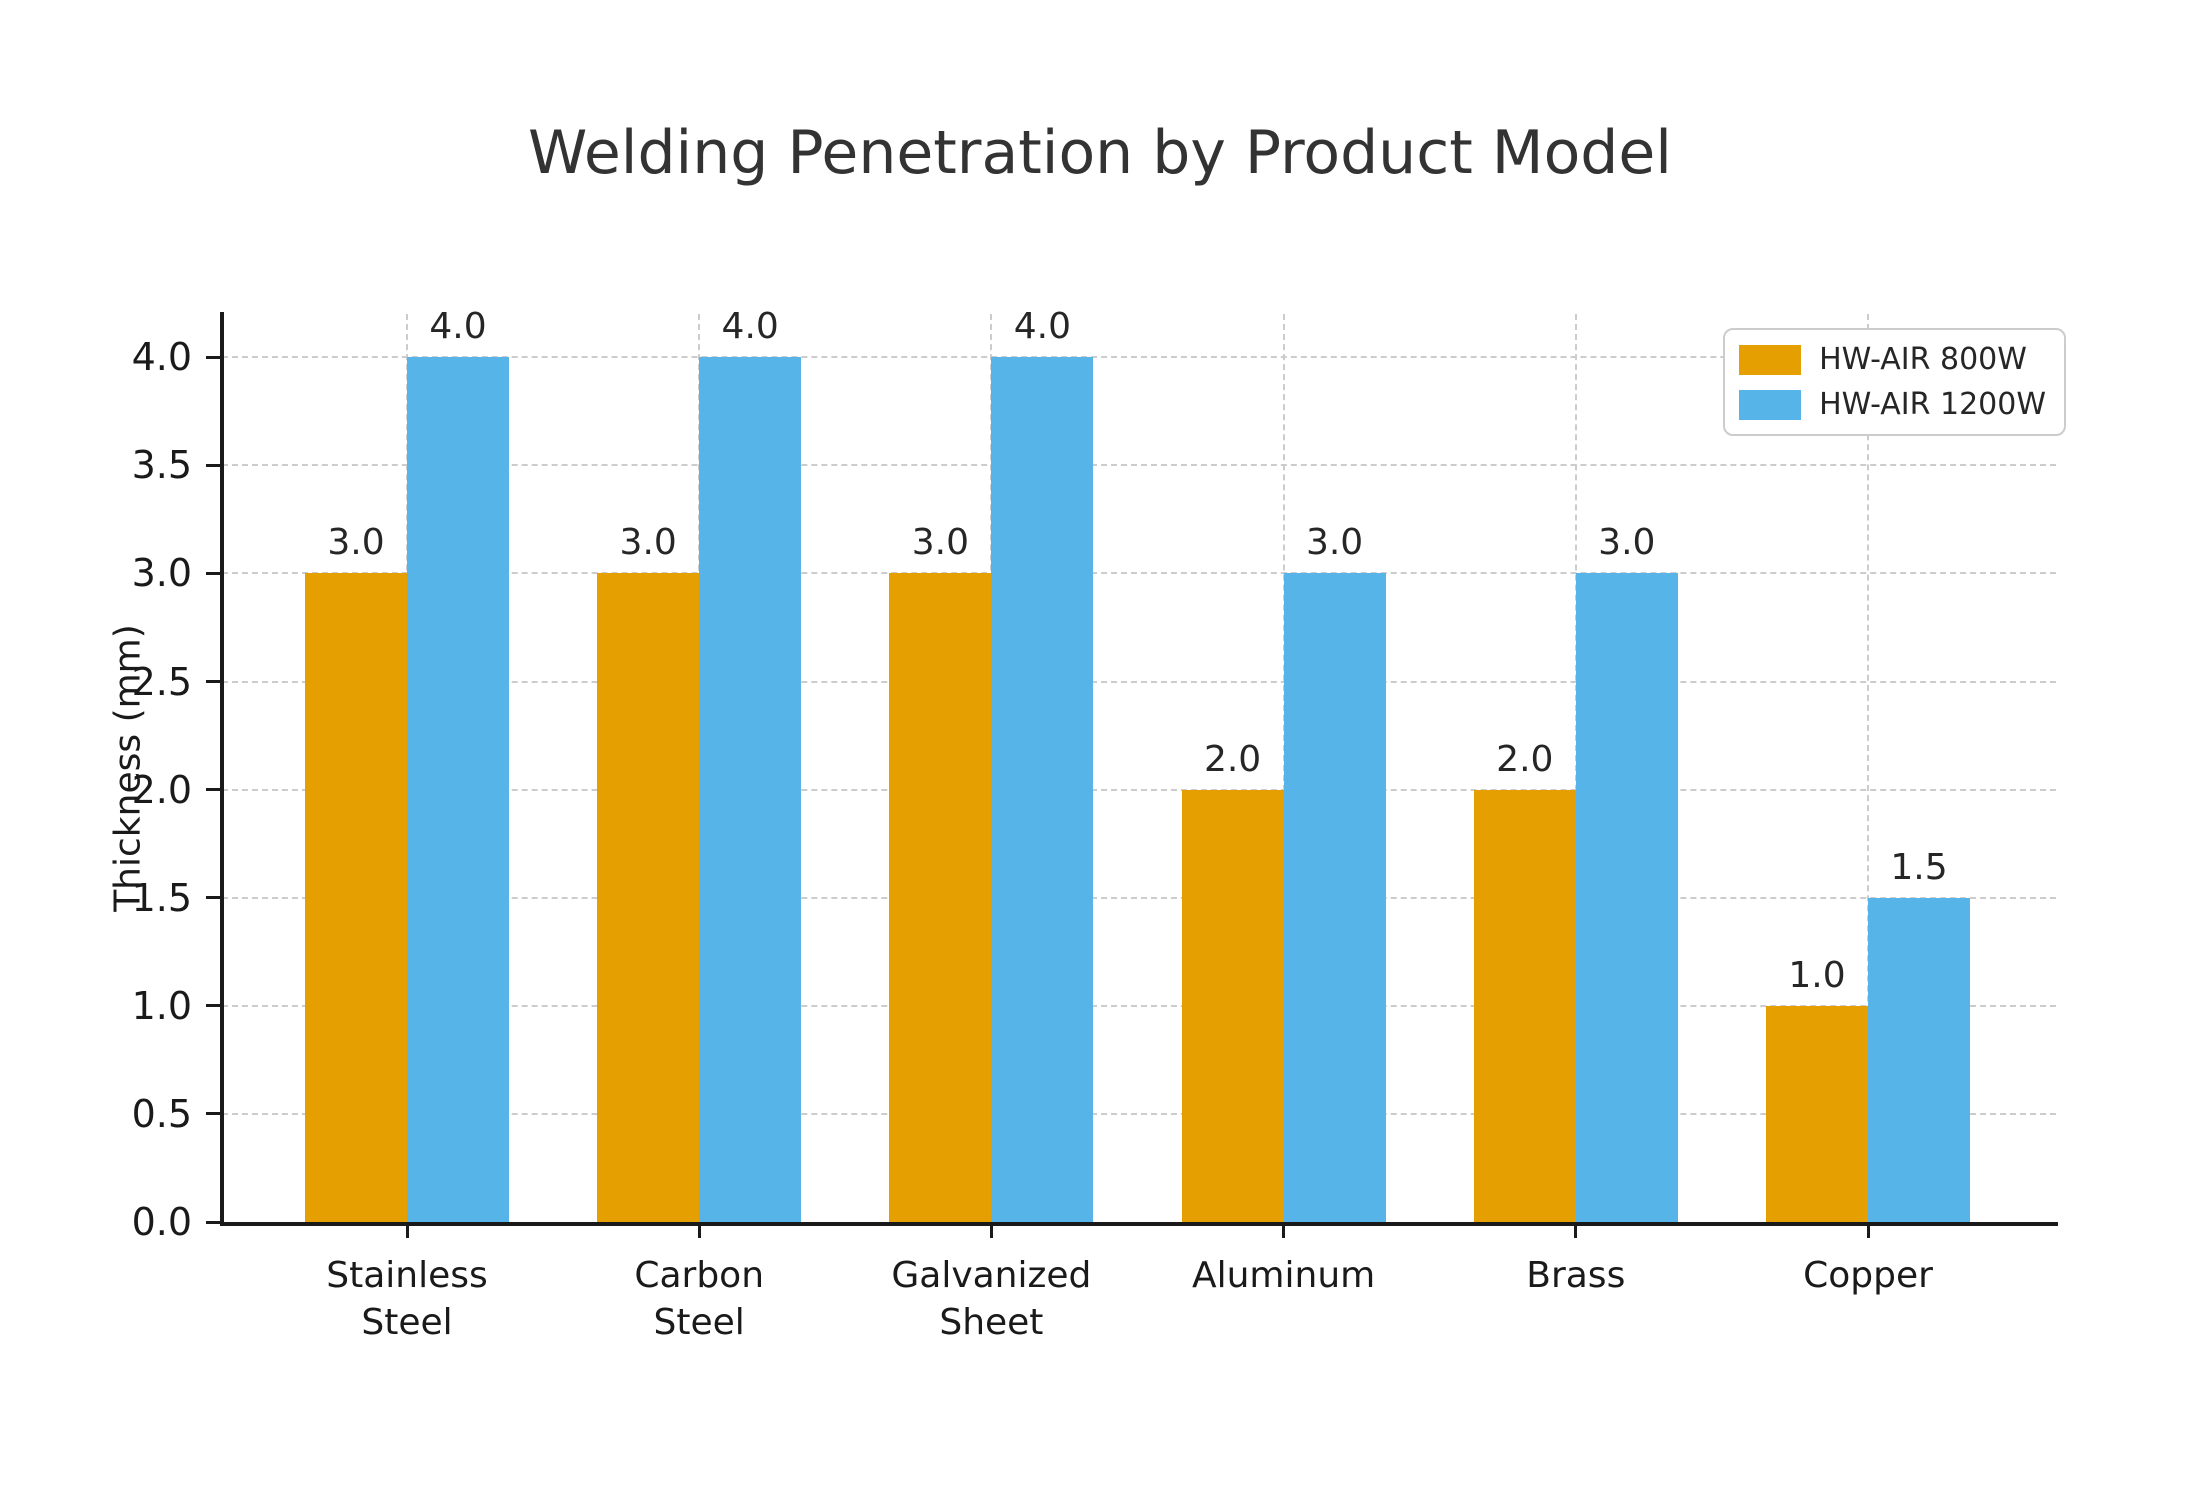 Image resolution: width=2200 pixels, height=1500 pixels. I want to click on legend-item: HW-AIR 800W, so click(1892, 359).